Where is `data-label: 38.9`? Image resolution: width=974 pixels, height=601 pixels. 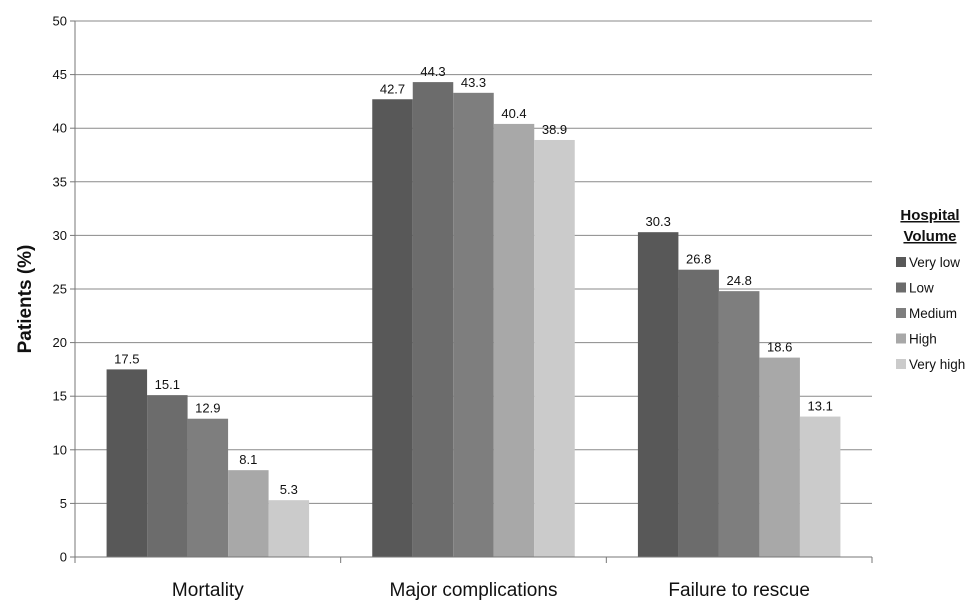
data-label: 38.9 is located at coordinates (554, 129).